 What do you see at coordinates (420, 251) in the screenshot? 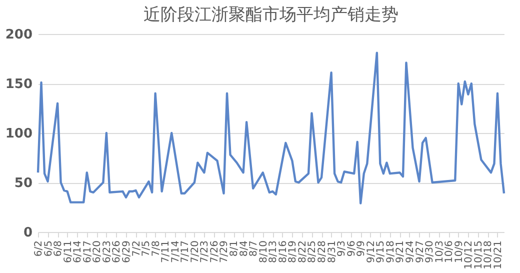
I see `x-tick-label: 9/27` at bounding box center [420, 251].